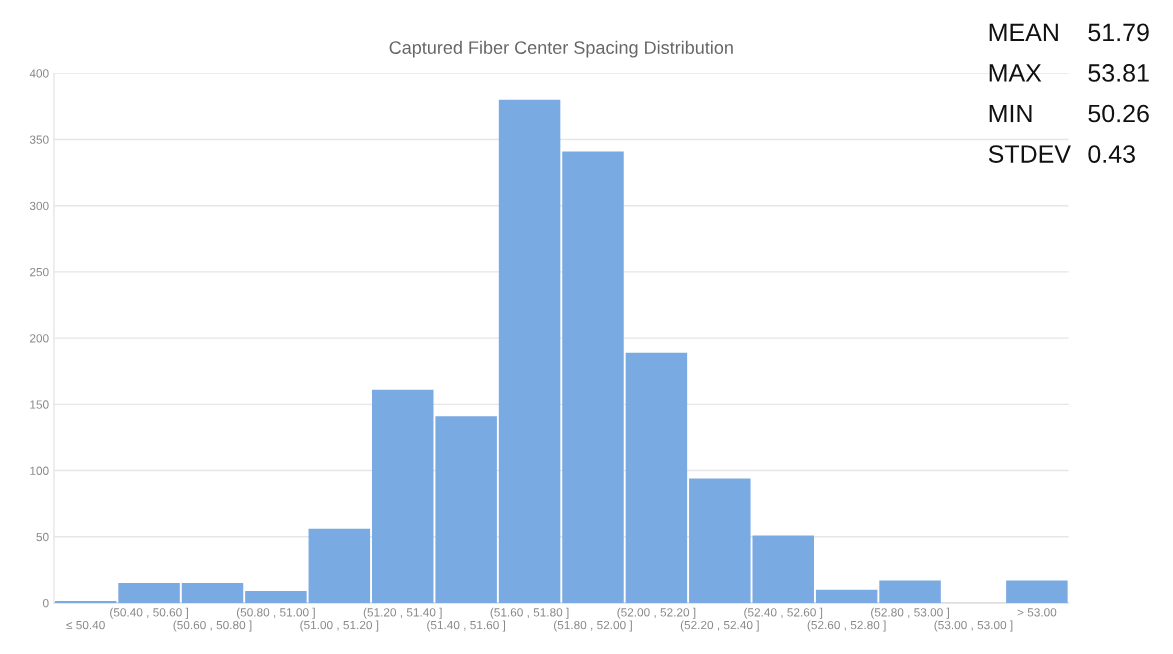 This screenshot has height=654, width=1173. I want to click on annotation: MIN, so click(1010, 113).